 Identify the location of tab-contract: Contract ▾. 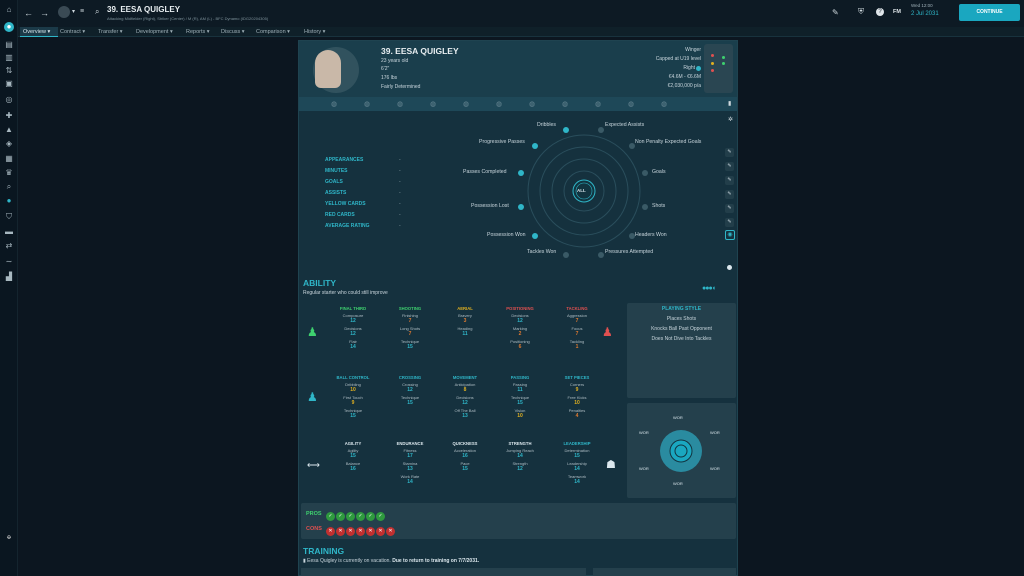
(73, 32).